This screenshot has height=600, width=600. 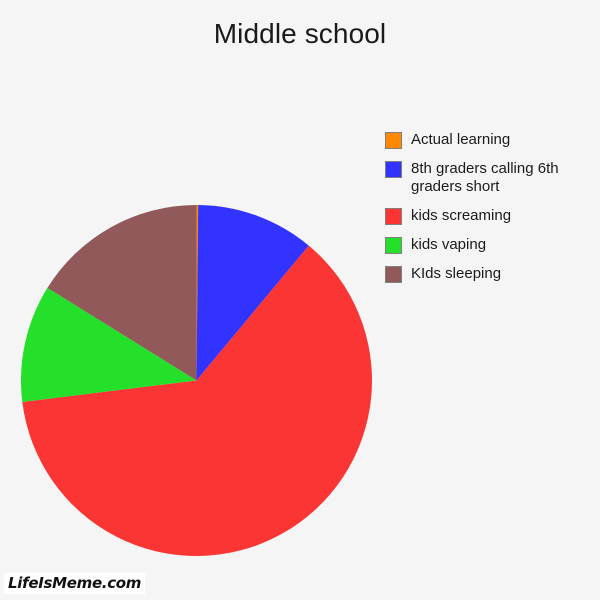 What do you see at coordinates (109, 344) in the screenshot?
I see `slice-kids-vaping` at bounding box center [109, 344].